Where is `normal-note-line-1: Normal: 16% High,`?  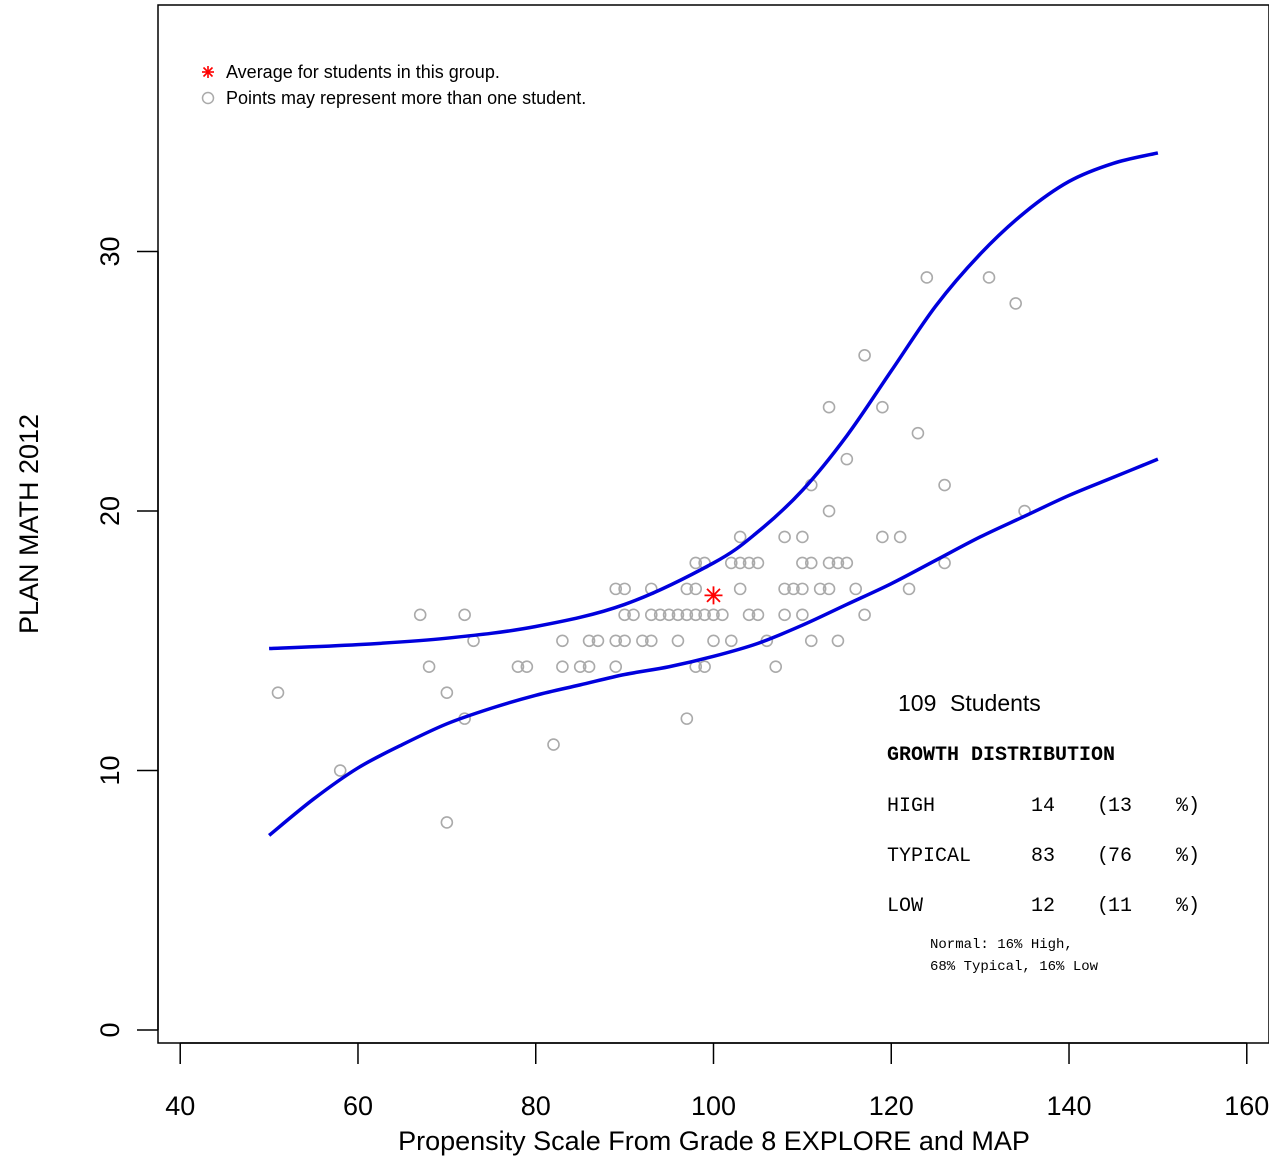
normal-note-line-1: Normal: 16% High, is located at coordinates (1001, 945).